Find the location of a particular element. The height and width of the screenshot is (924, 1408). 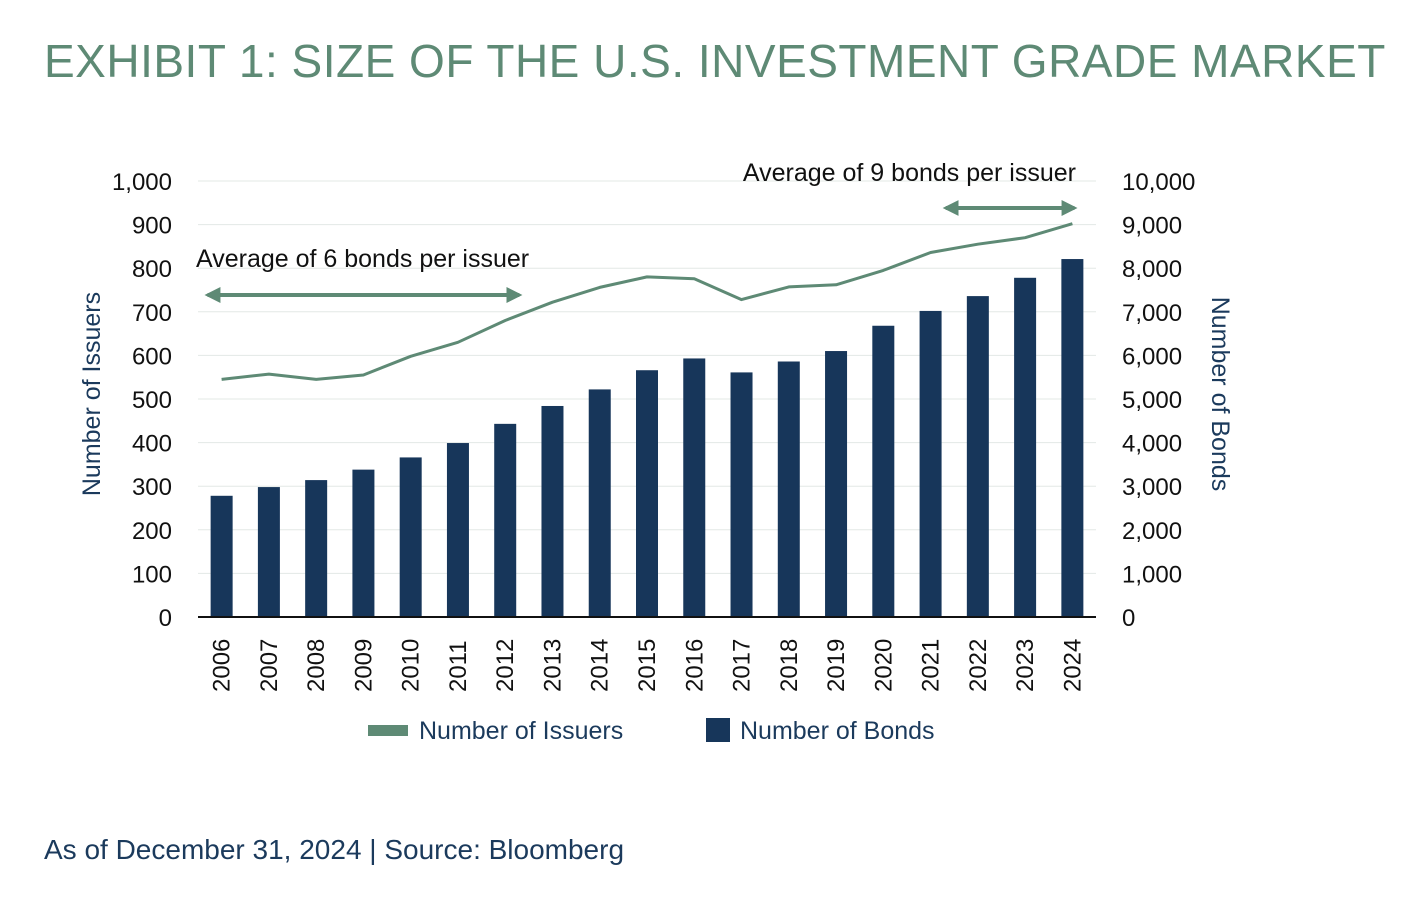

y-tick-label-right: 0 is located at coordinates (1128, 618).